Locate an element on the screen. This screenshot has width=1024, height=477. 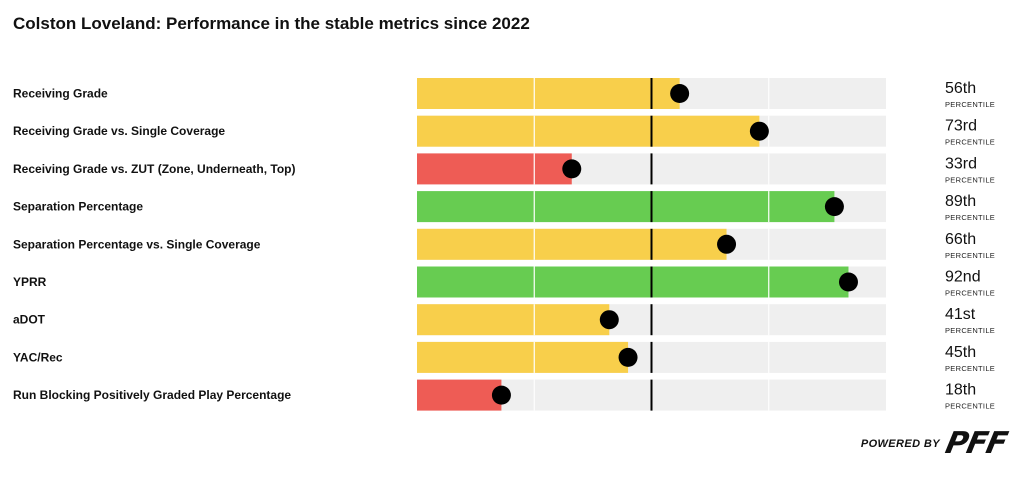
percentile-value: 33rd is located at coordinates (961, 163).